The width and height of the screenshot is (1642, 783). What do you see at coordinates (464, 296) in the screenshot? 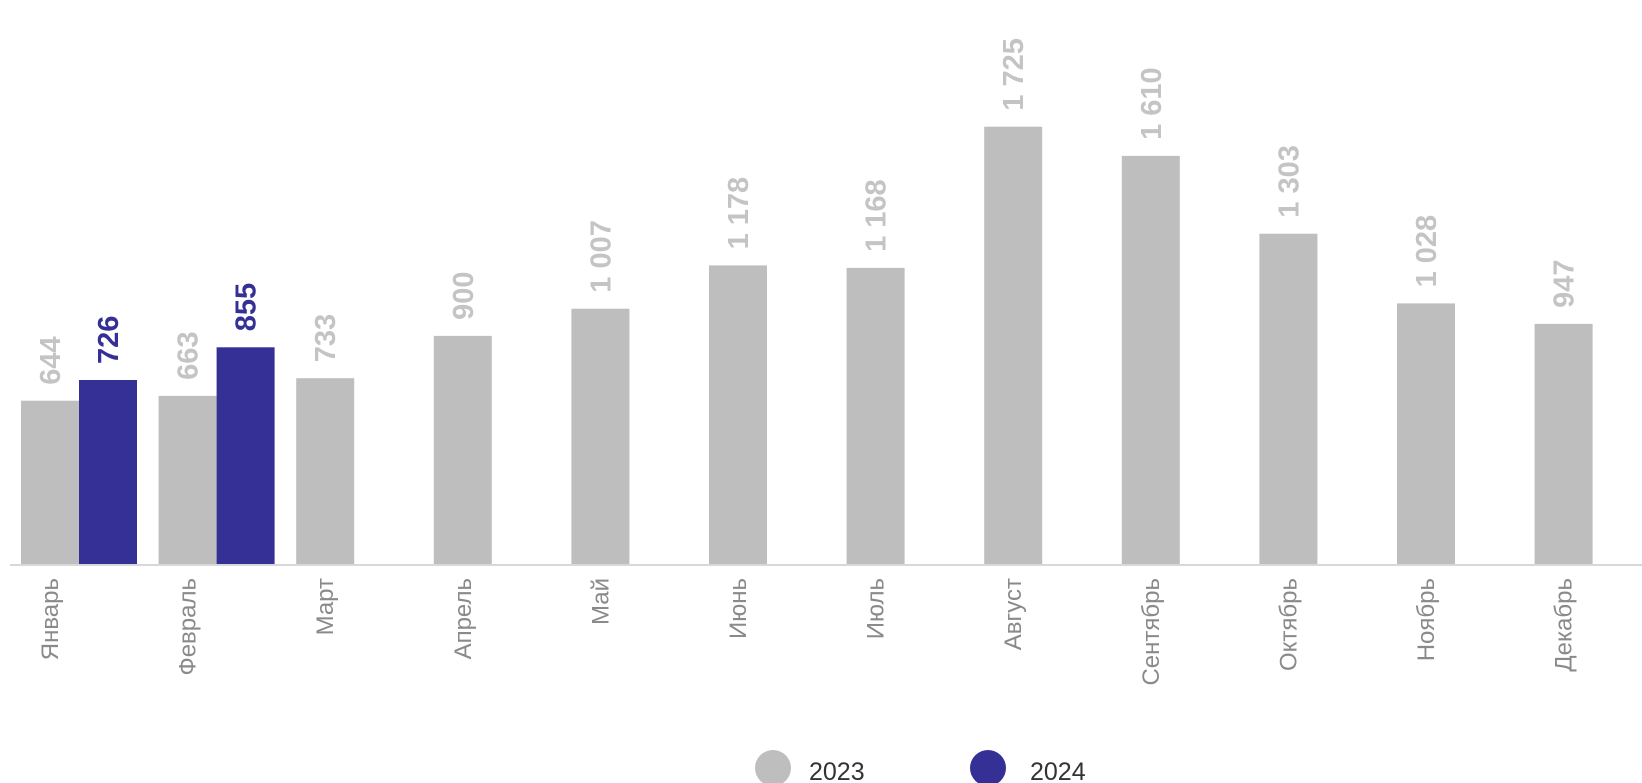
I see `value-label-2023-4: 900` at bounding box center [464, 296].